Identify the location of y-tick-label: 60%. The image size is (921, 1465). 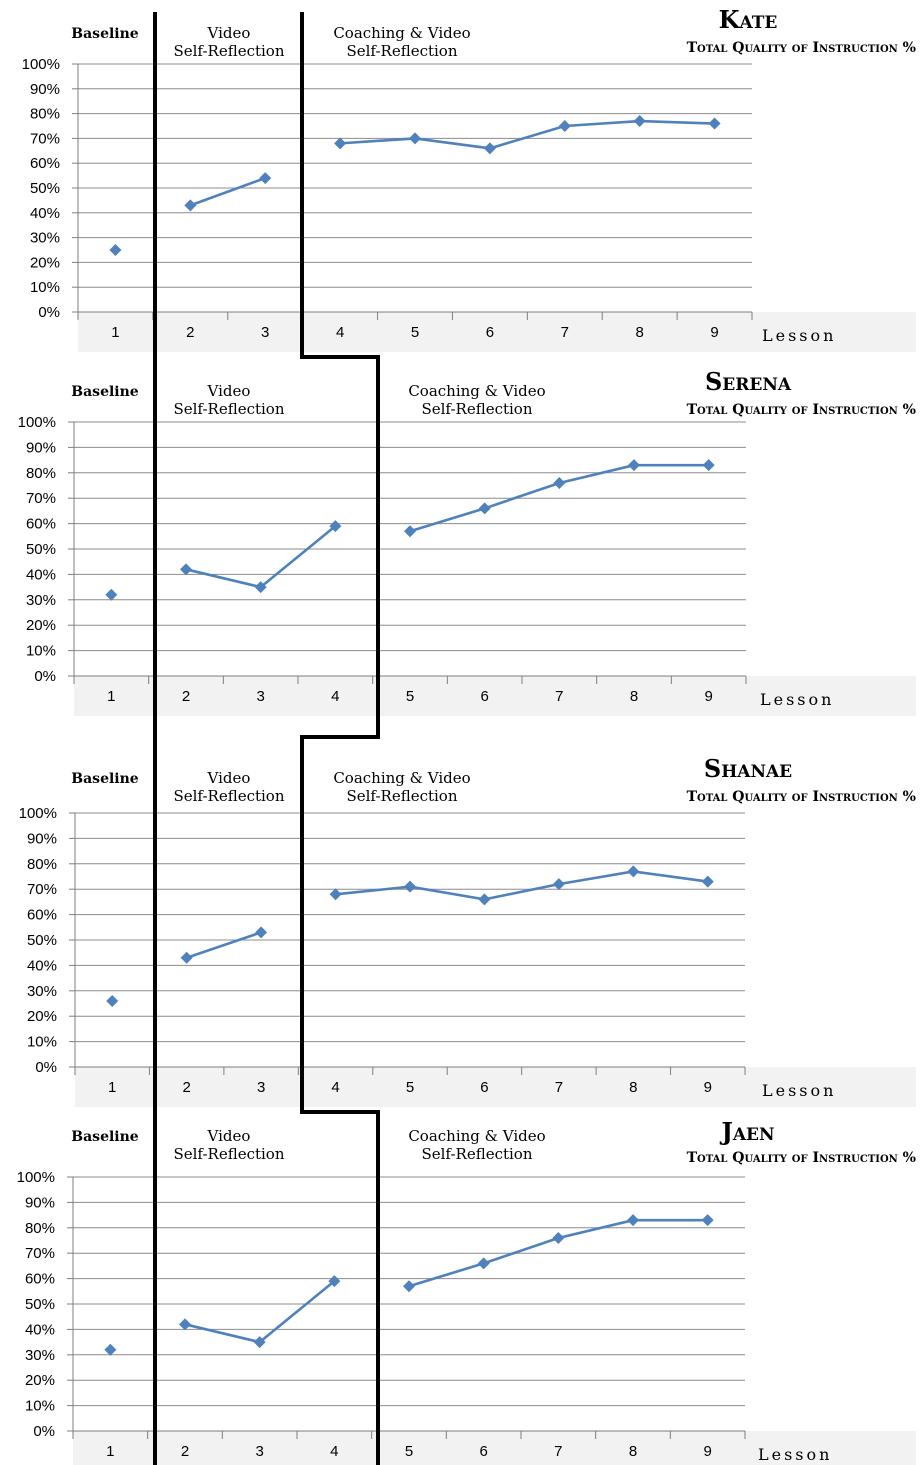
(45, 163).